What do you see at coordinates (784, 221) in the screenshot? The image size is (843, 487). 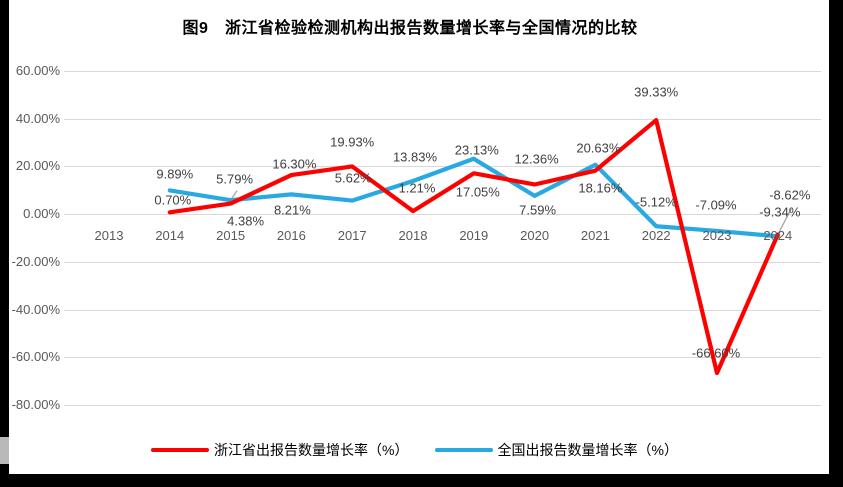 I see `data-label-leader-line` at bounding box center [784, 221].